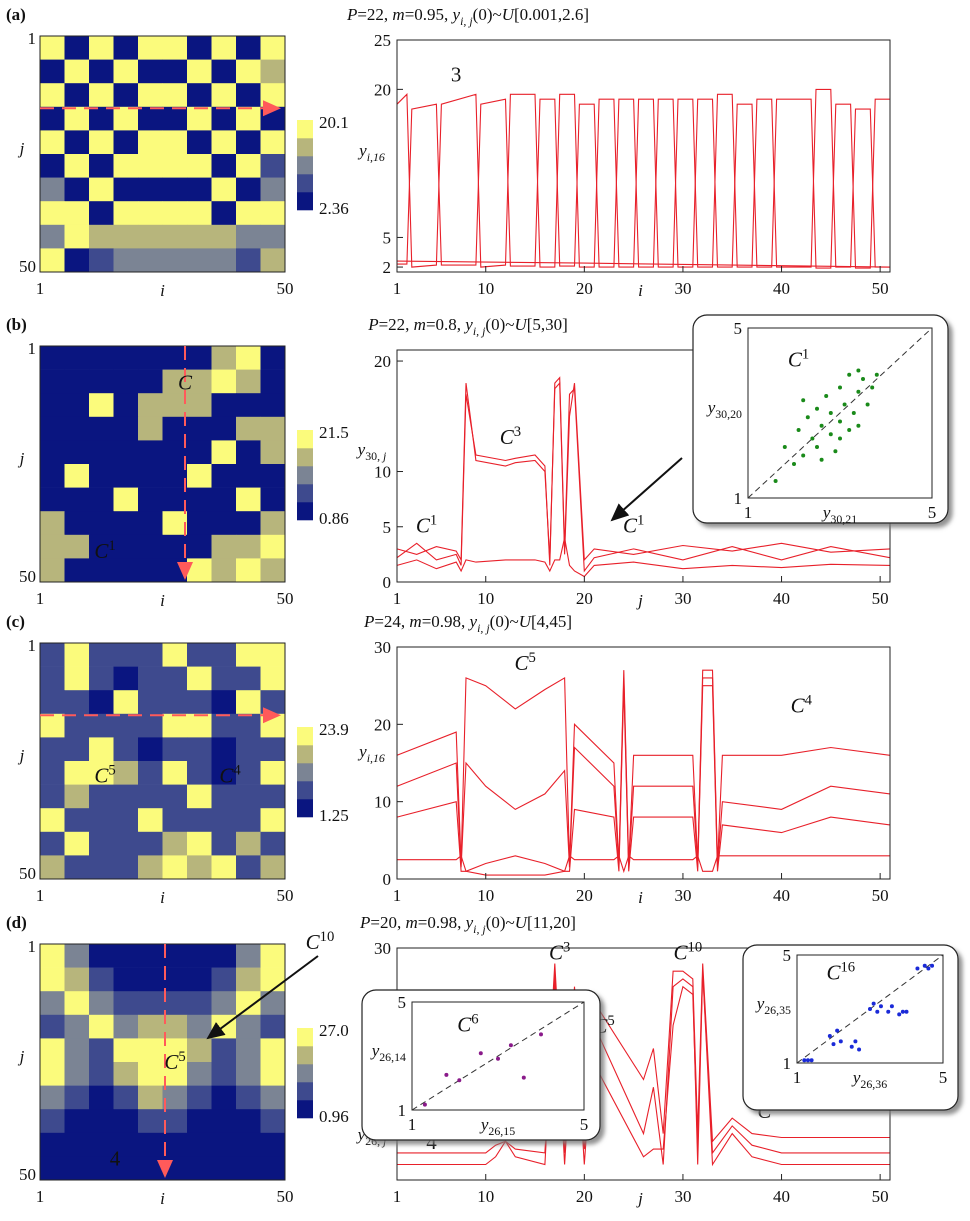  Describe the element at coordinates (21, 148) in the screenshot. I see `y-axis-label: j` at that location.